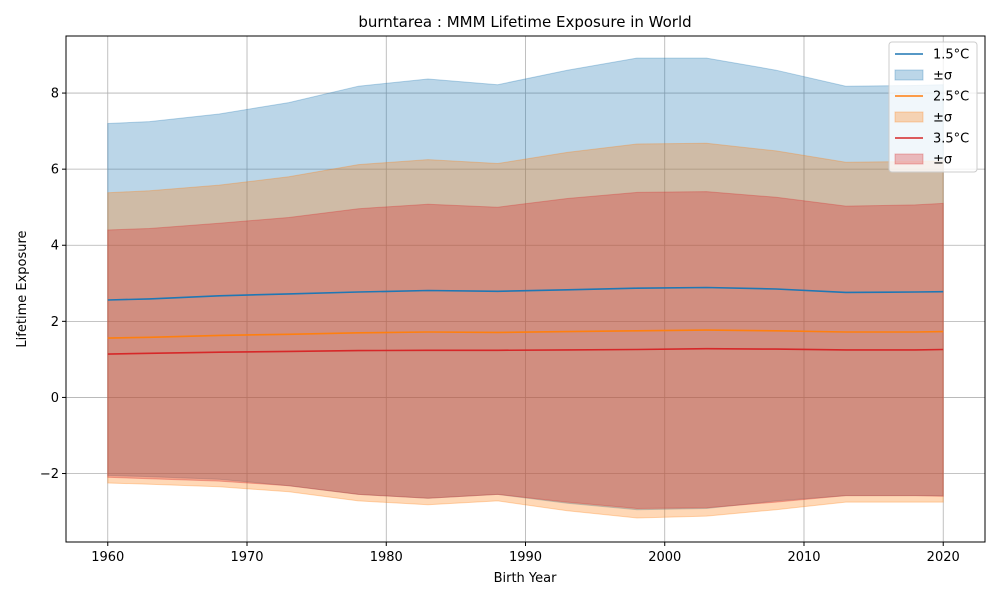 The width and height of the screenshot is (1000, 600). What do you see at coordinates (664, 557) in the screenshot?
I see `x-tick-label: 2000` at bounding box center [664, 557].